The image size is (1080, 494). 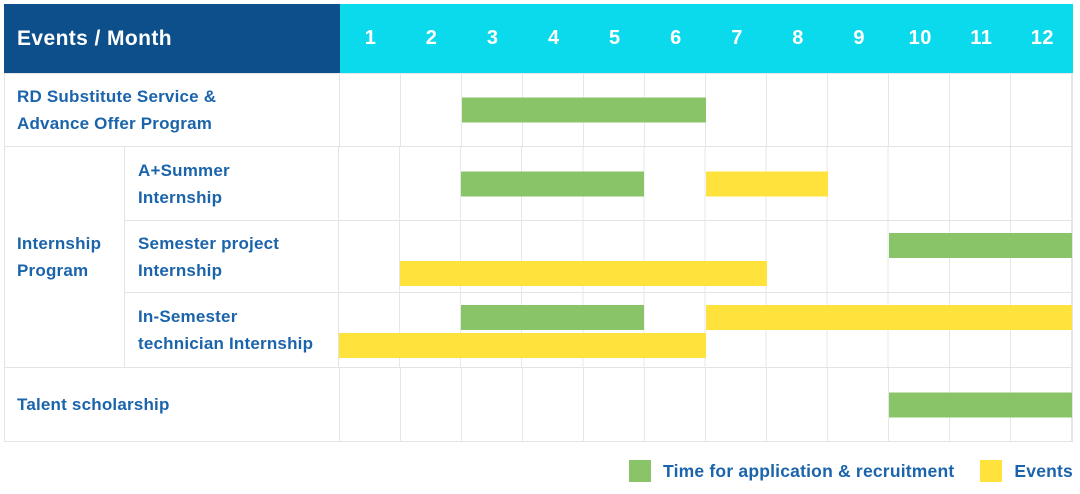 What do you see at coordinates (1042, 38) in the screenshot?
I see `month-header-cell: 12` at bounding box center [1042, 38].